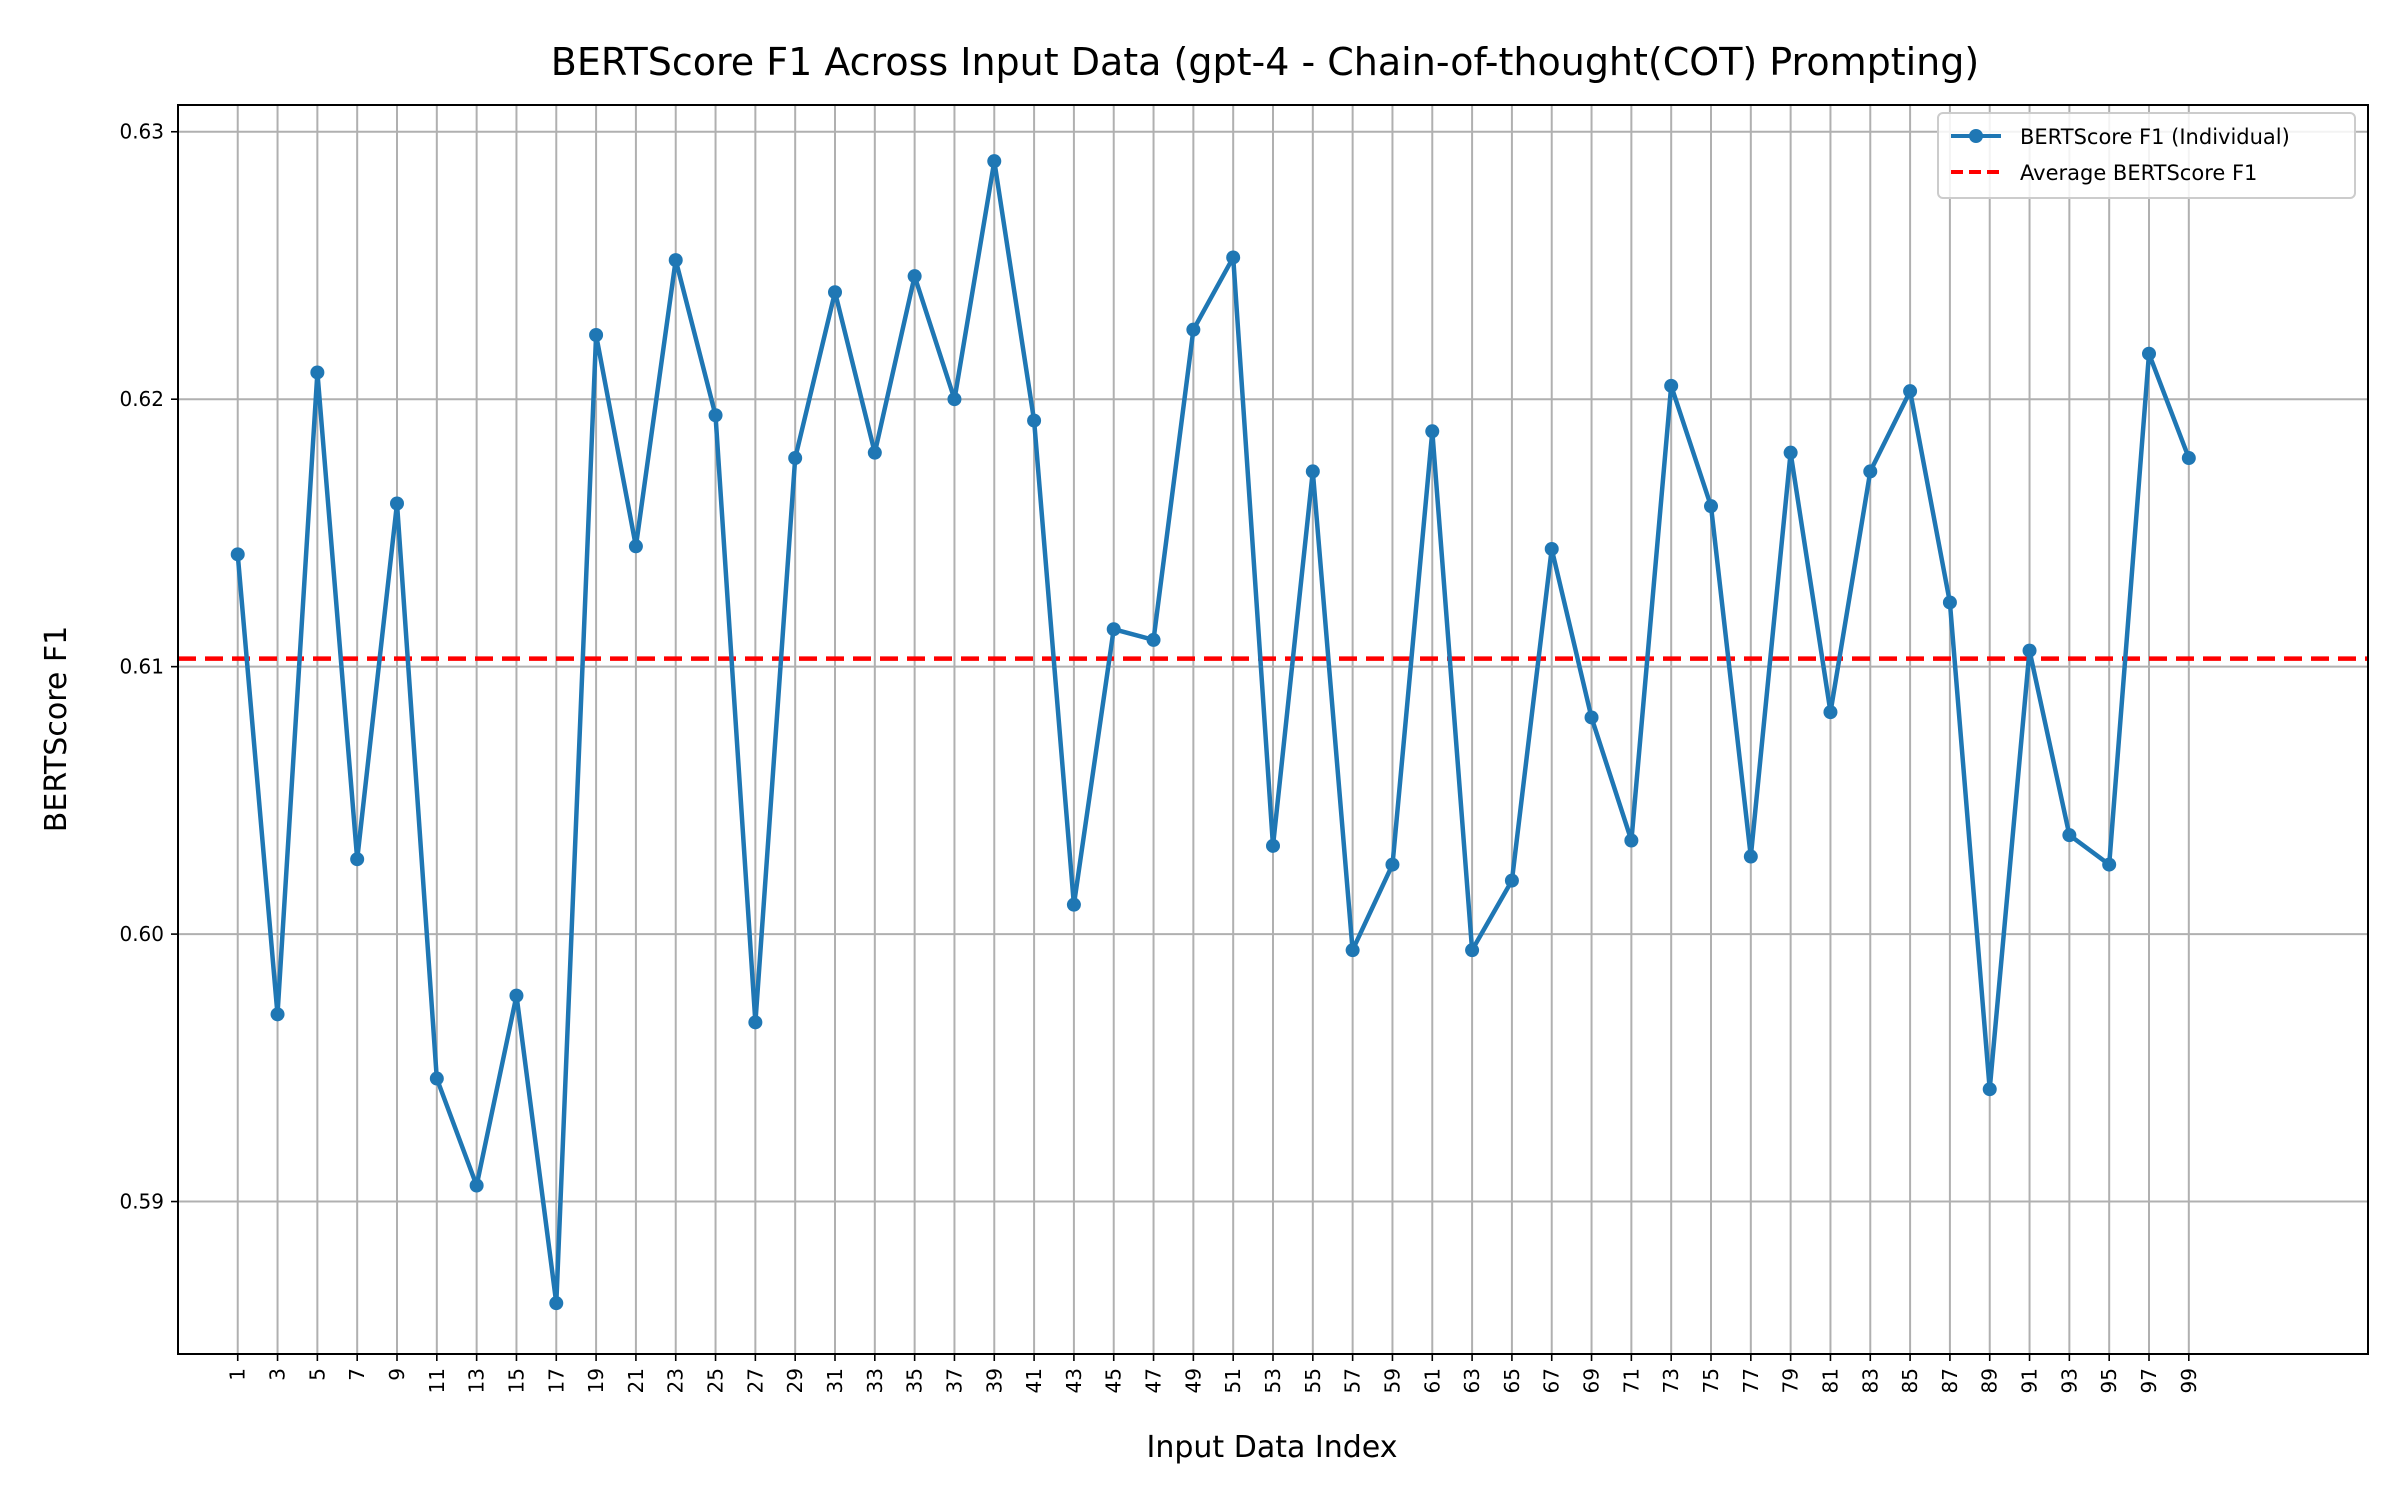 The image size is (2400, 1500). What do you see at coordinates (56, 729) in the screenshot?
I see `y-axis-label: BERTScore F1` at bounding box center [56, 729].